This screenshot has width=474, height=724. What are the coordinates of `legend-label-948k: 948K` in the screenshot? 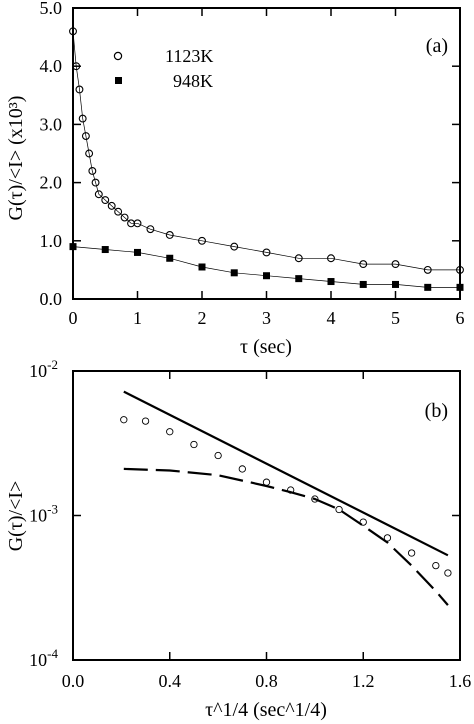 It's located at (193, 81).